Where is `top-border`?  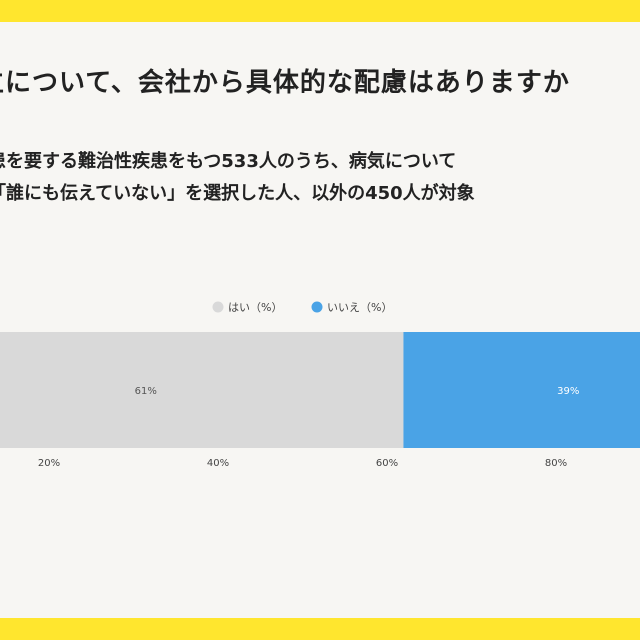
top-border is located at coordinates (320, 11).